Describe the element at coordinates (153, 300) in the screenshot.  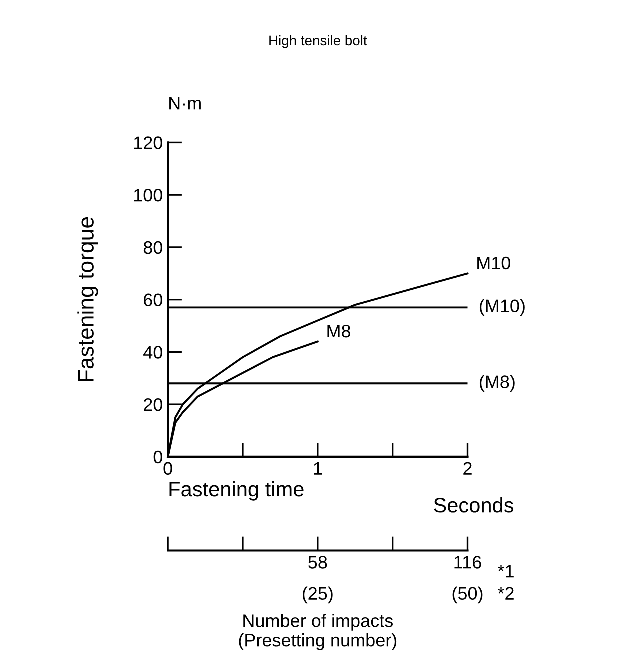
I see `y-tick-label: 60` at that location.